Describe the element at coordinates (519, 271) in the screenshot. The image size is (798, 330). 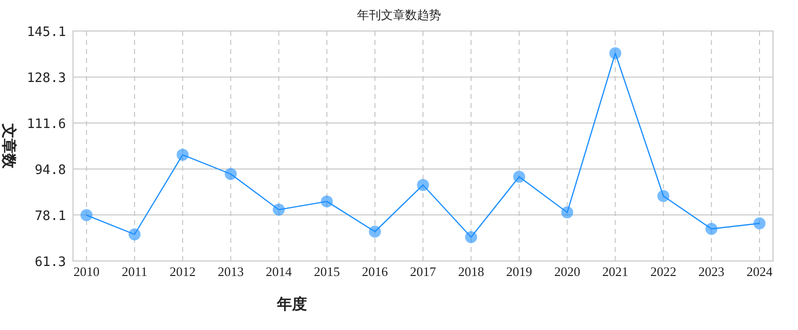
I see `x-tick-label: 2019` at that location.